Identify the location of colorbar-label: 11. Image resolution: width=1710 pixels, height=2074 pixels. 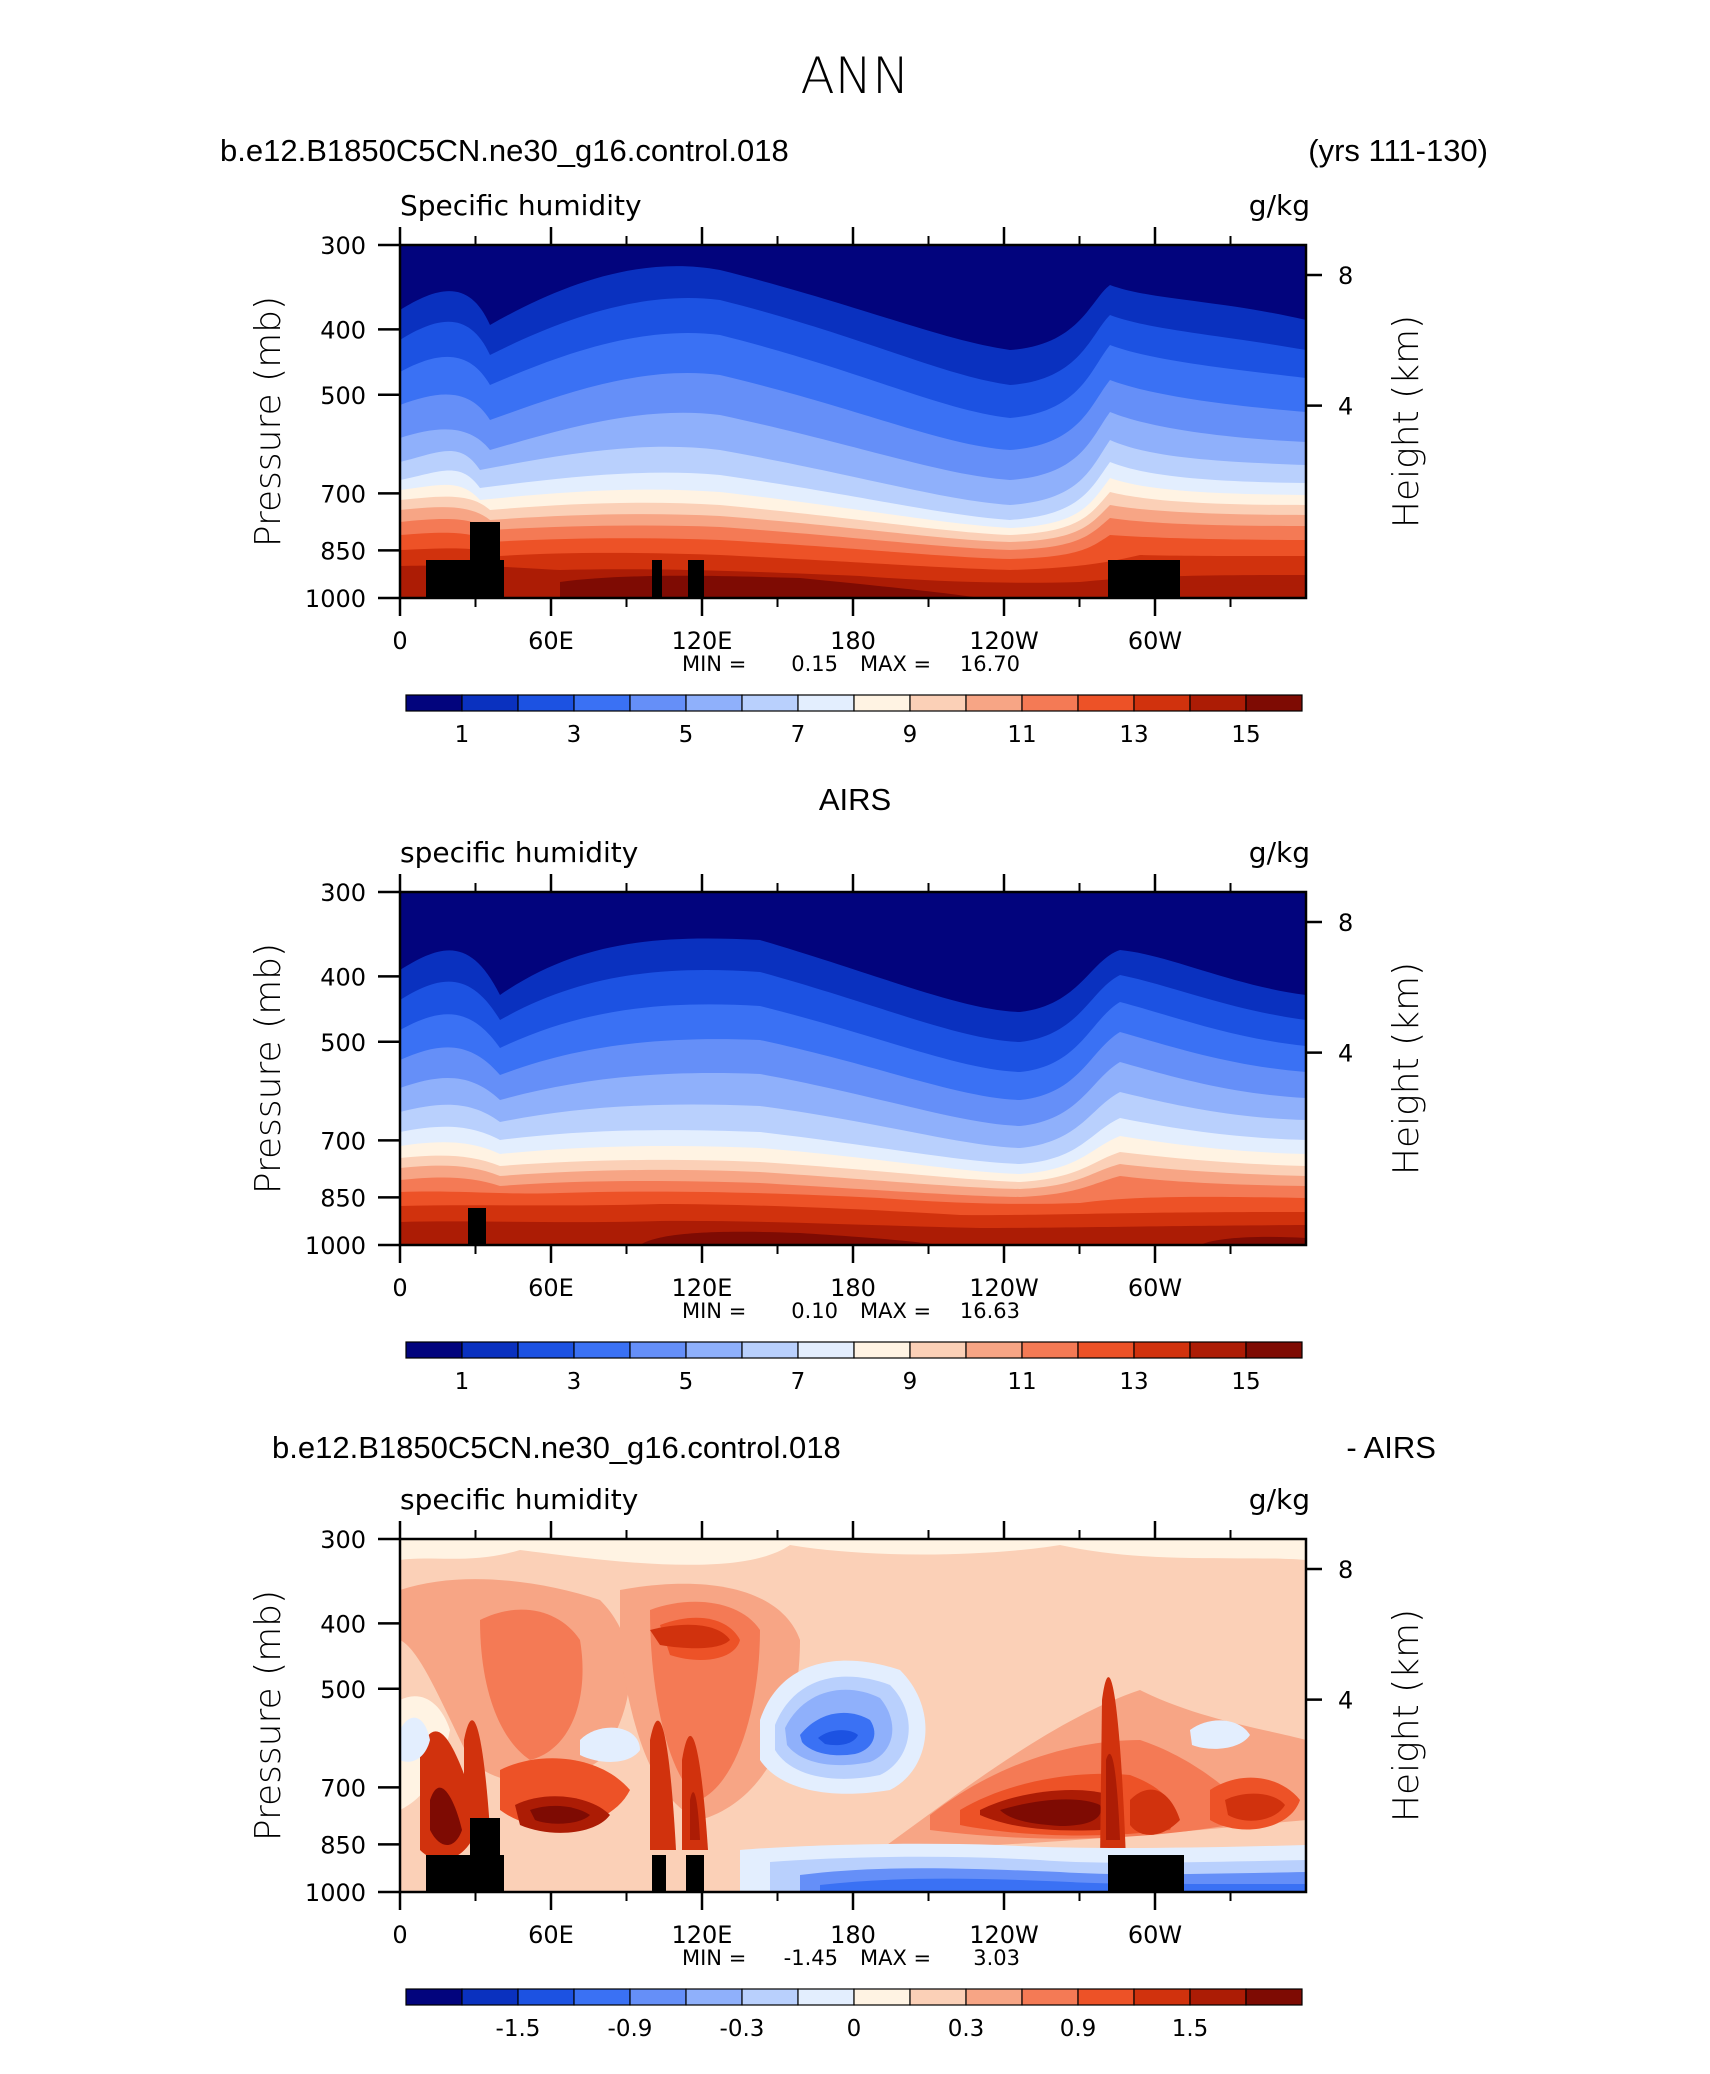
(1021, 1382).